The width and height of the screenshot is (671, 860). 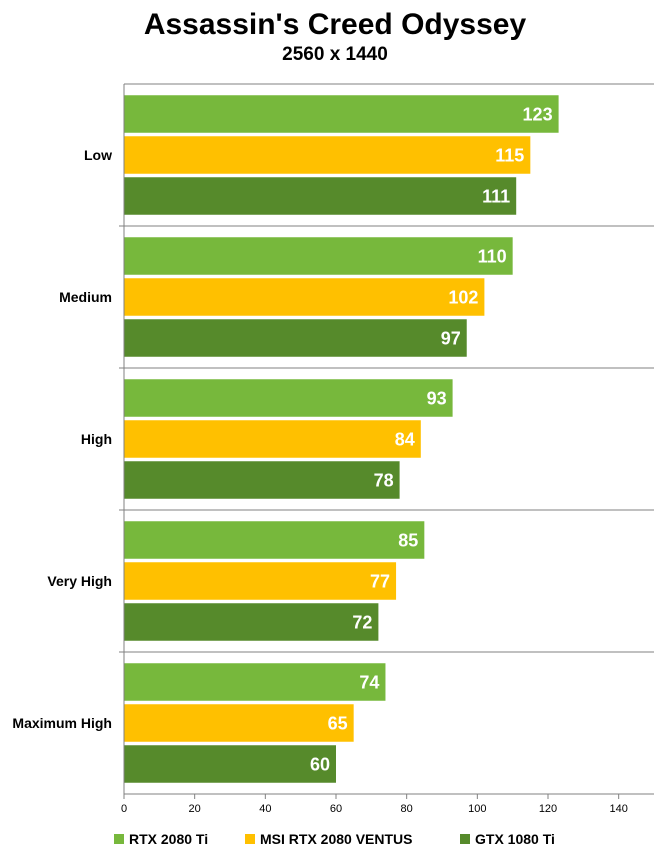 I want to click on data-label: 74, so click(x=369, y=683).